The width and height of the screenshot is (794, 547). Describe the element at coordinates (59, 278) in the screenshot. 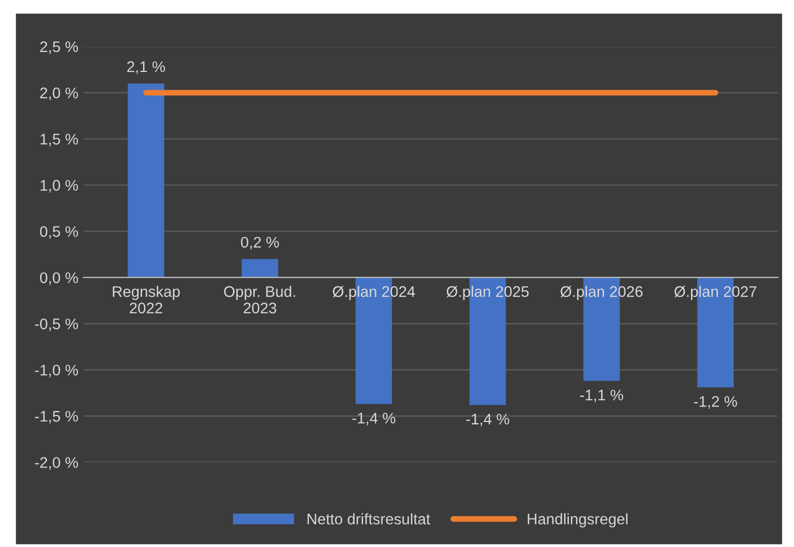

I see `y-tick-label: 0,0 %` at that location.